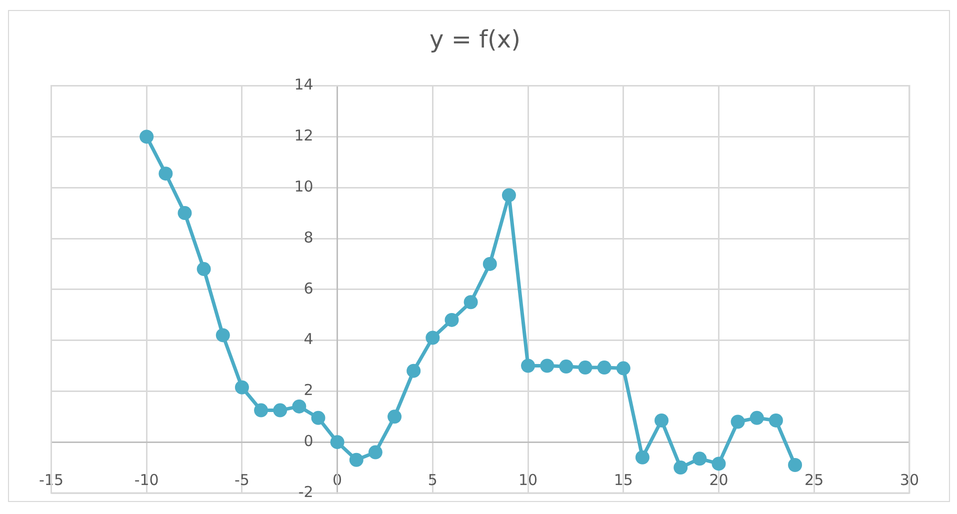 Image resolution: width=957 pixels, height=514 pixels. What do you see at coordinates (304, 186) in the screenshot?
I see `y-tick-label: 10` at bounding box center [304, 186].